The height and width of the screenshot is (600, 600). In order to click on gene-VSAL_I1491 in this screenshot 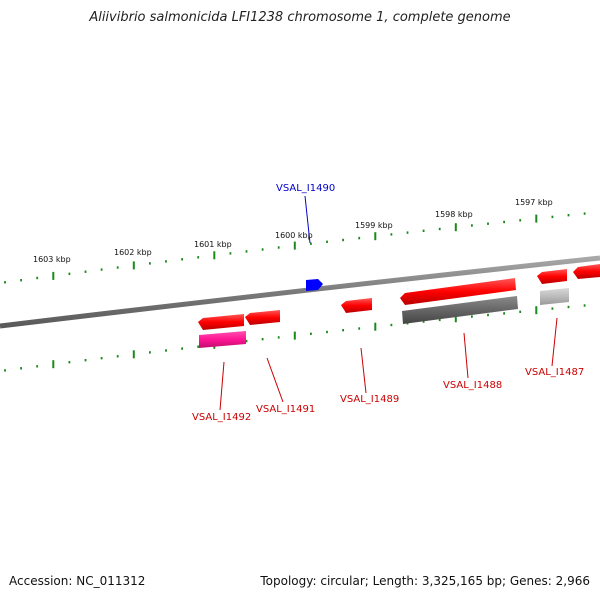, I will do `click(262, 317)`.